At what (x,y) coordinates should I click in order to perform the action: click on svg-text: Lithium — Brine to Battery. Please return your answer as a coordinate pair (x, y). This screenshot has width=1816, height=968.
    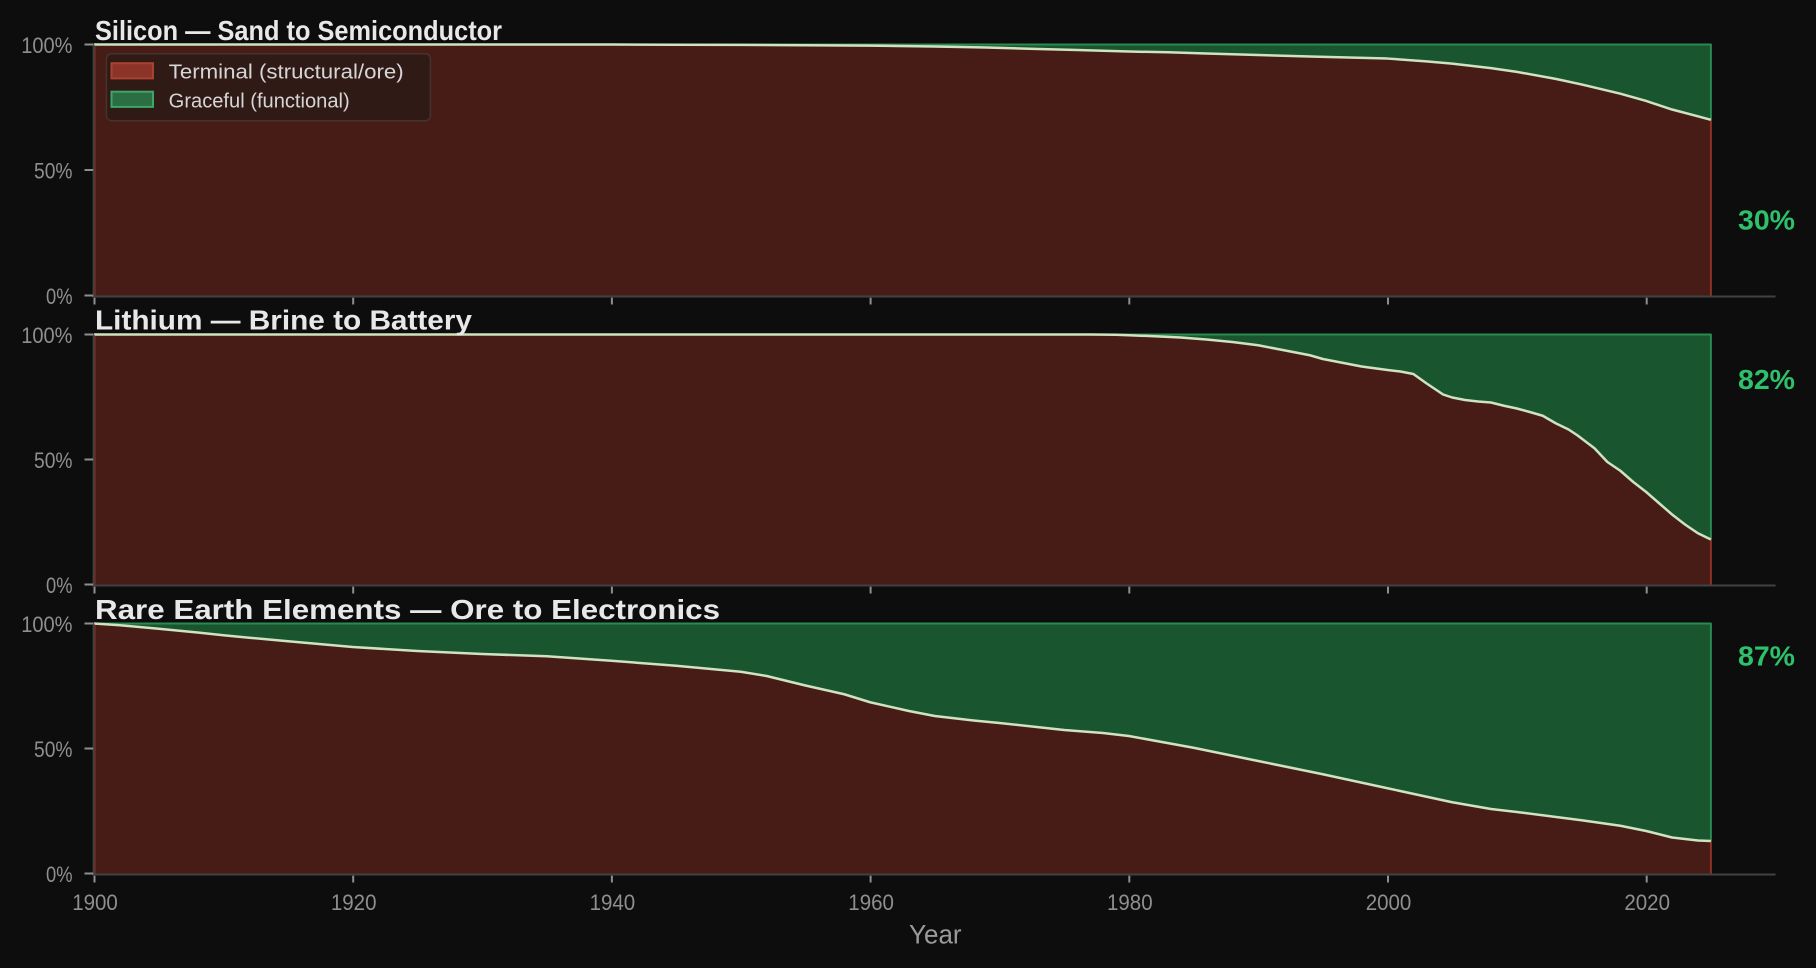
    Looking at the image, I should click on (283, 320).